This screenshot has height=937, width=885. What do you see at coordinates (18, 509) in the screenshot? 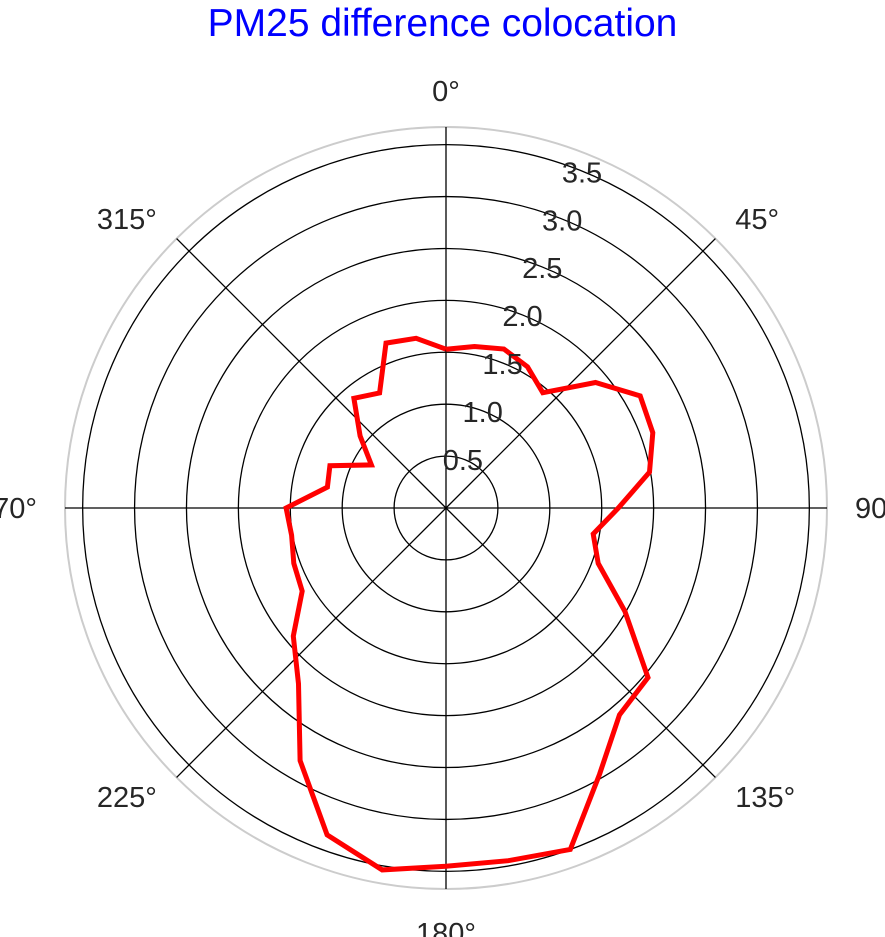
I see `angle-tick-label: 270°` at bounding box center [18, 509].